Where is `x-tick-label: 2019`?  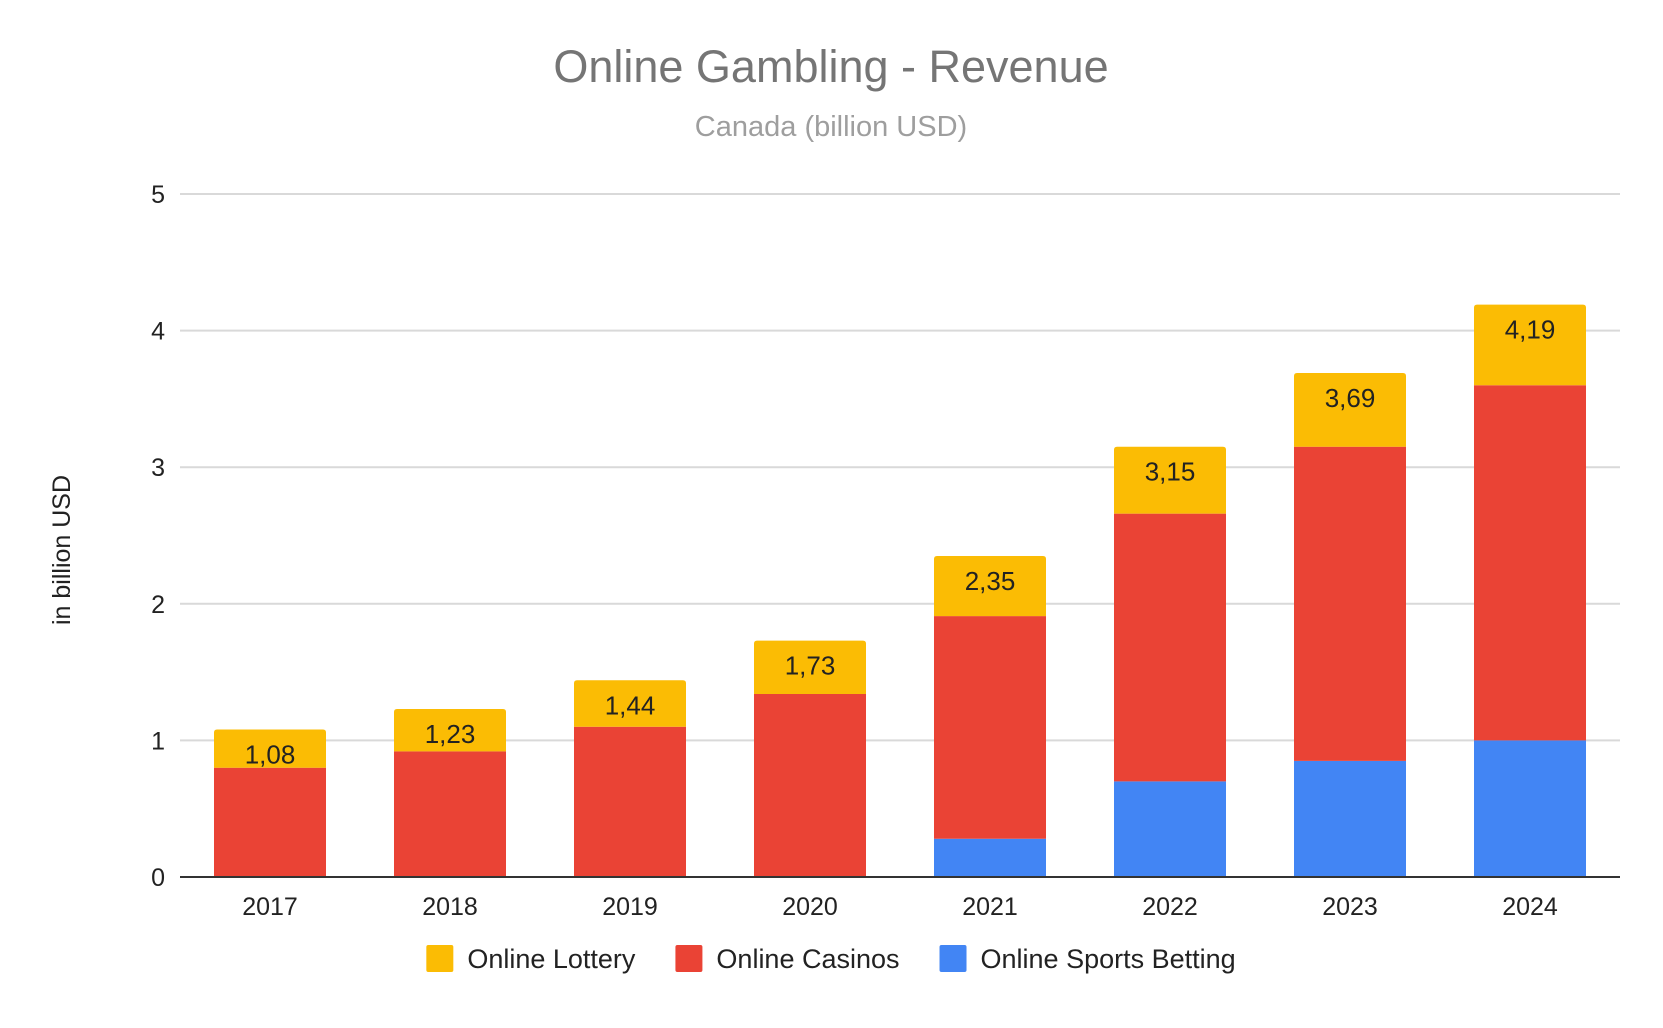 x-tick-label: 2019 is located at coordinates (630, 907).